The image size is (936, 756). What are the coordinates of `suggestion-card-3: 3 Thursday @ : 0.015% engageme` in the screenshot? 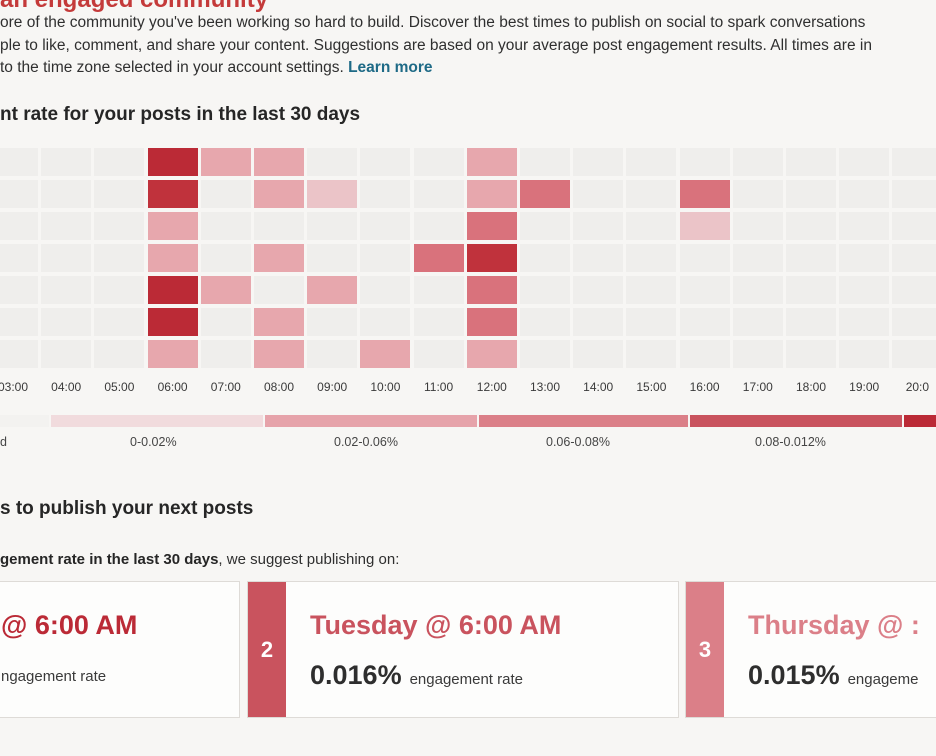 It's located at (810, 649).